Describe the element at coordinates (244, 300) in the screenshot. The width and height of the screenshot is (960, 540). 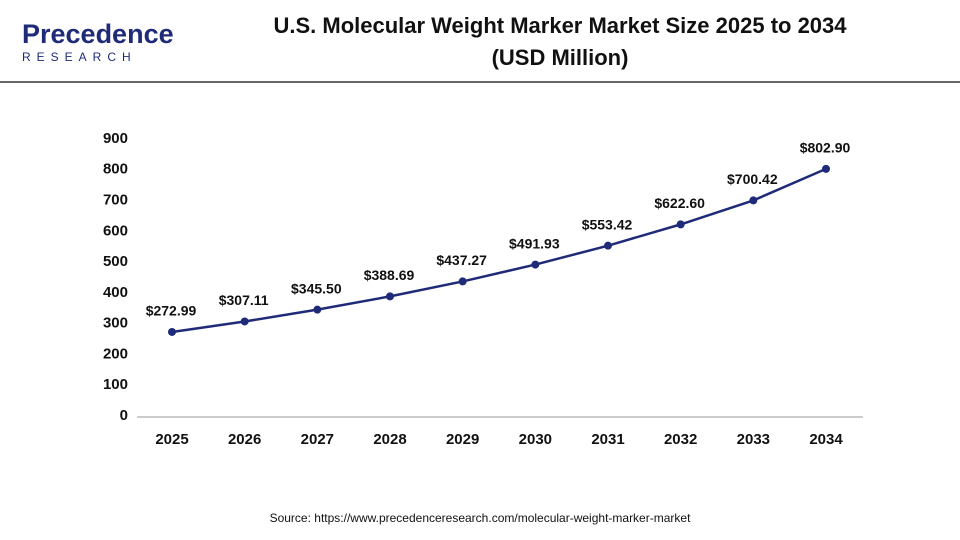
I see `value-label: $307.11` at that location.